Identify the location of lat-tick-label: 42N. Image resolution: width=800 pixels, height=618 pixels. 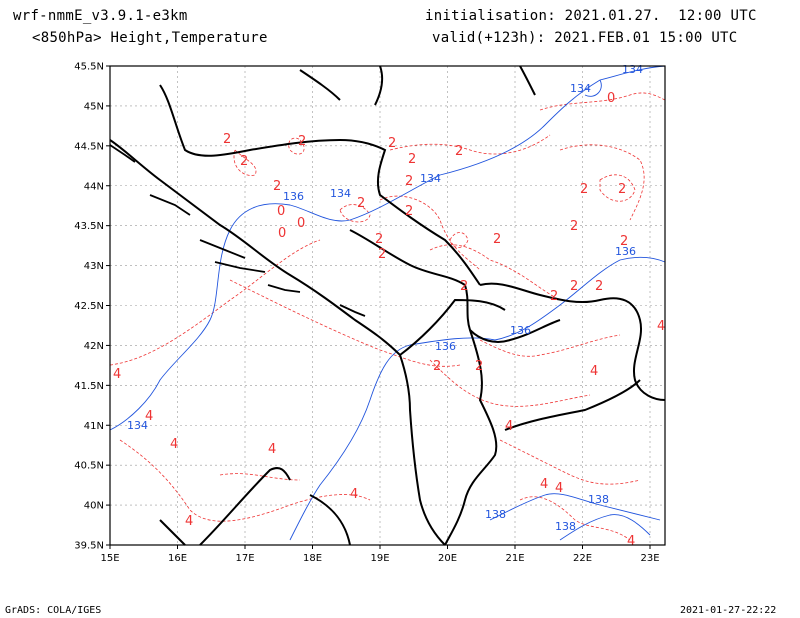
(94, 346).